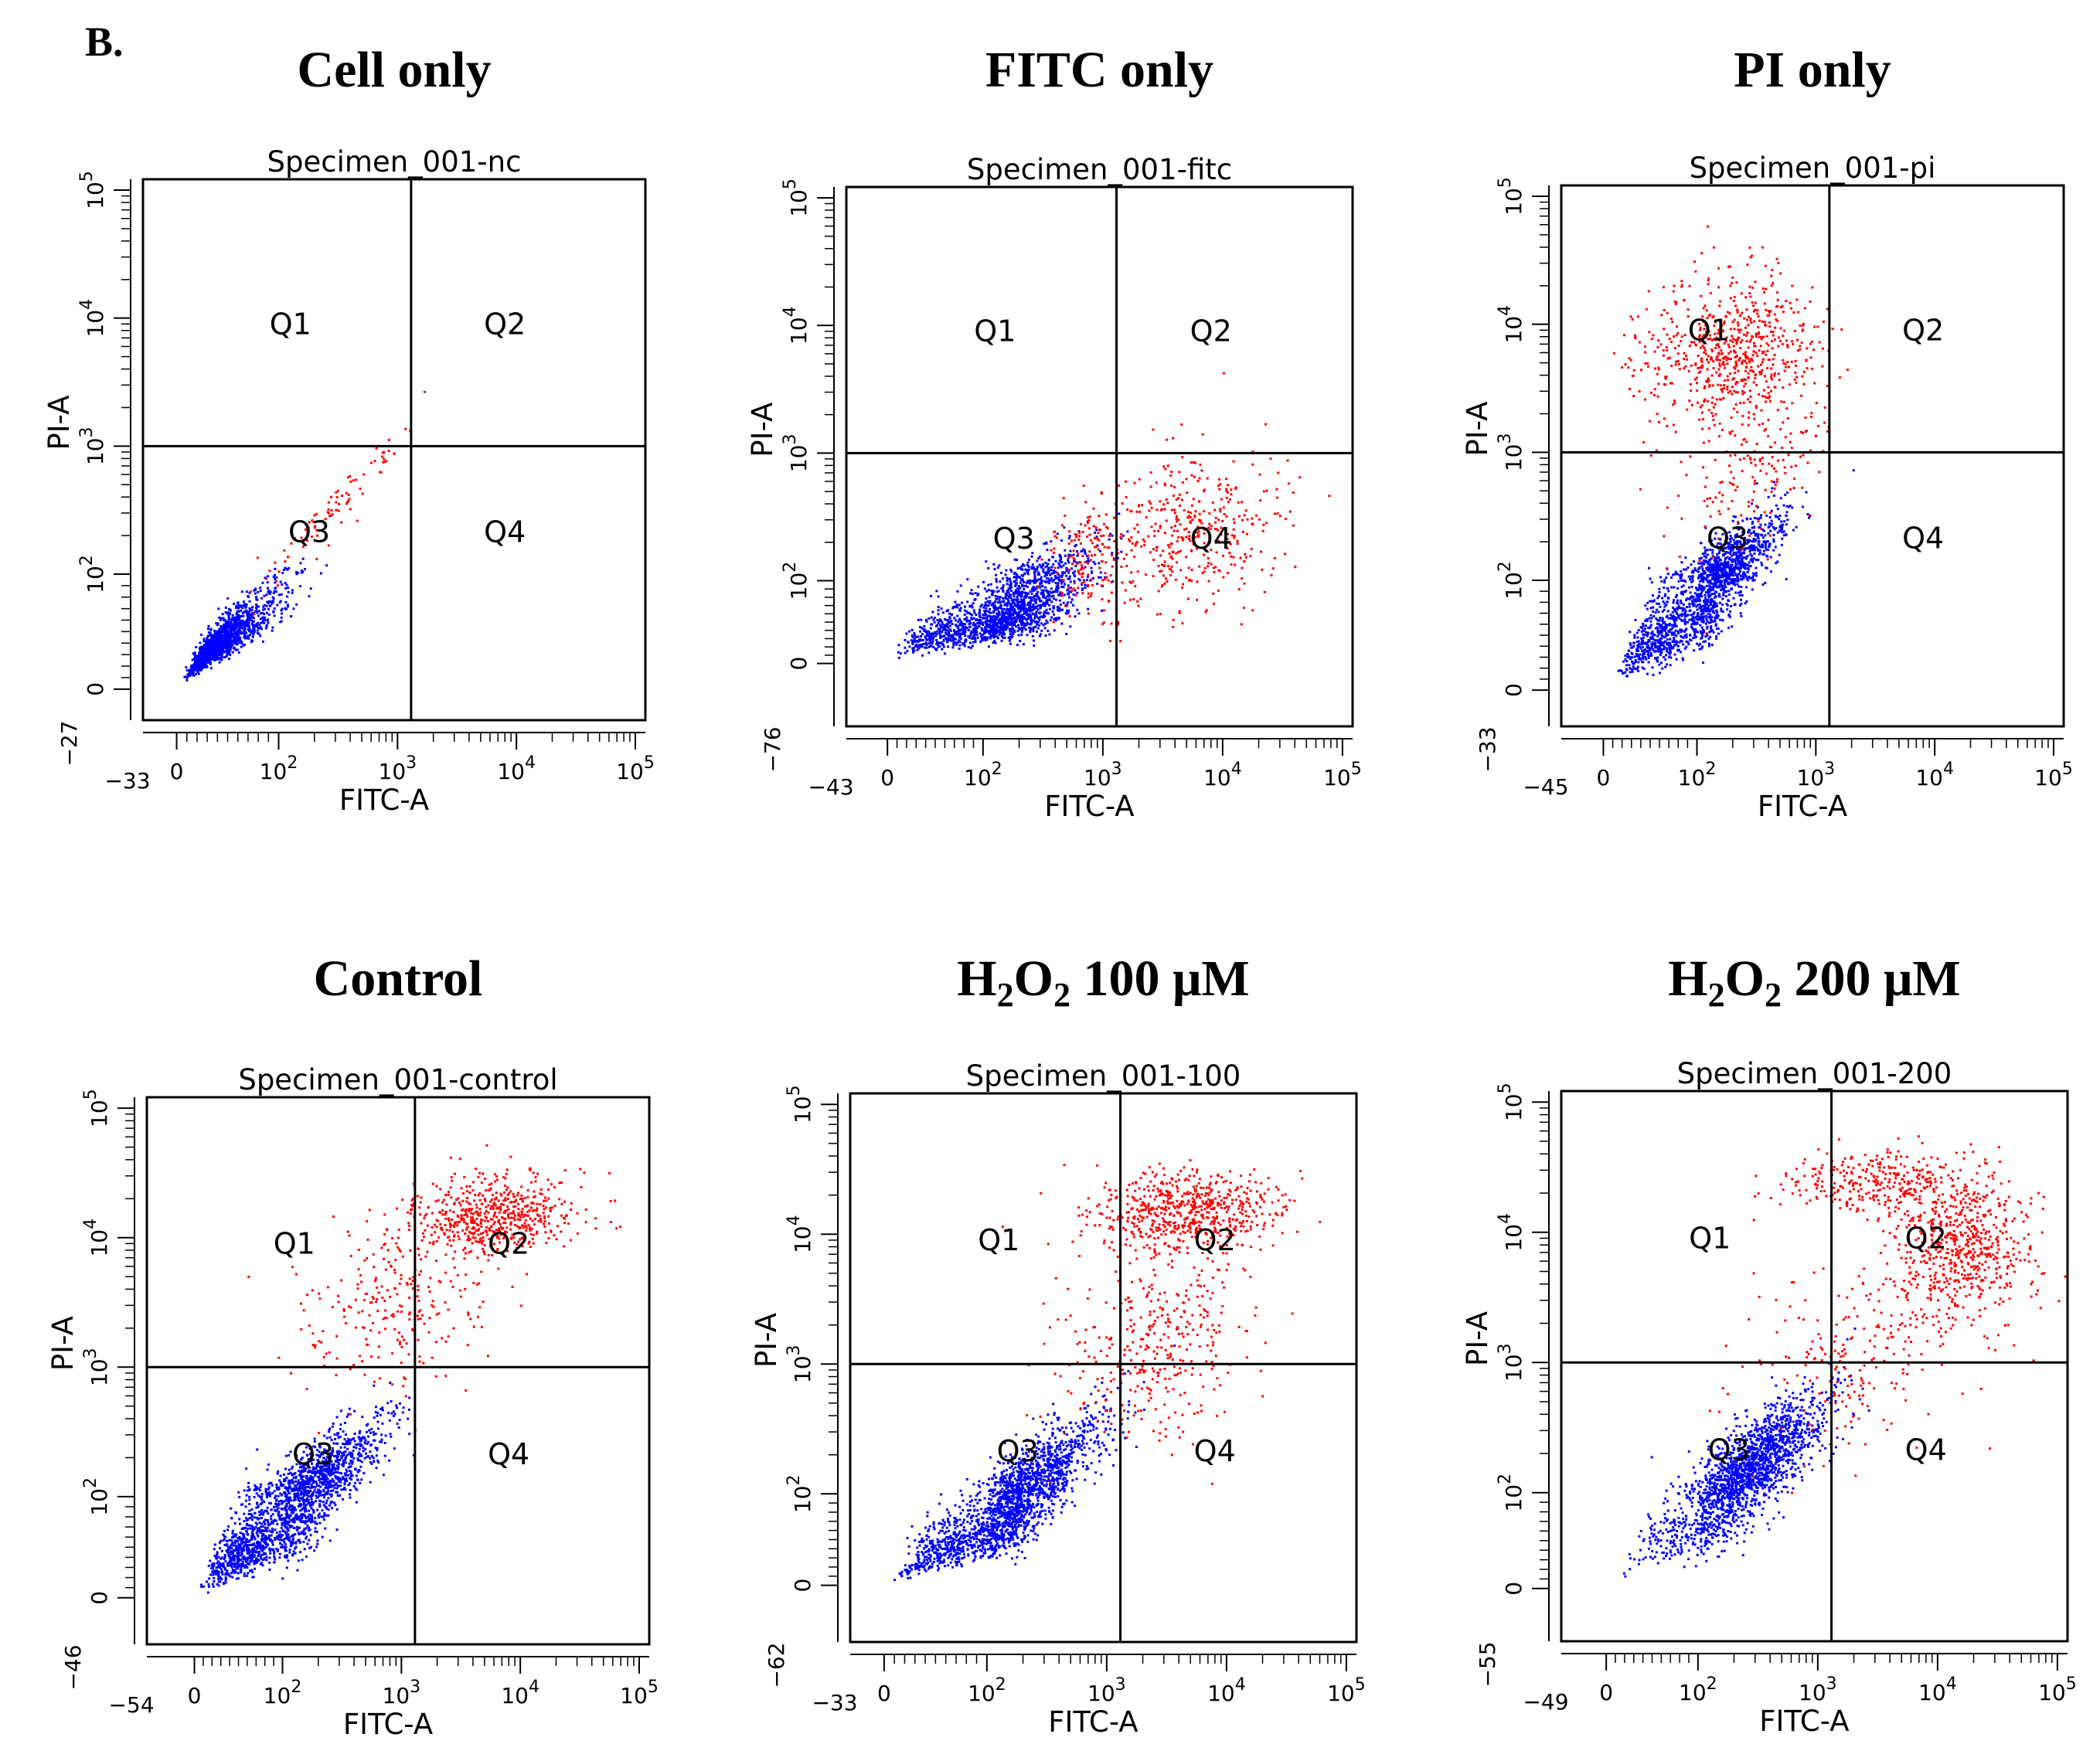 This screenshot has width=2100, height=1744. I want to click on panel-title: PI only, so click(1812, 70).